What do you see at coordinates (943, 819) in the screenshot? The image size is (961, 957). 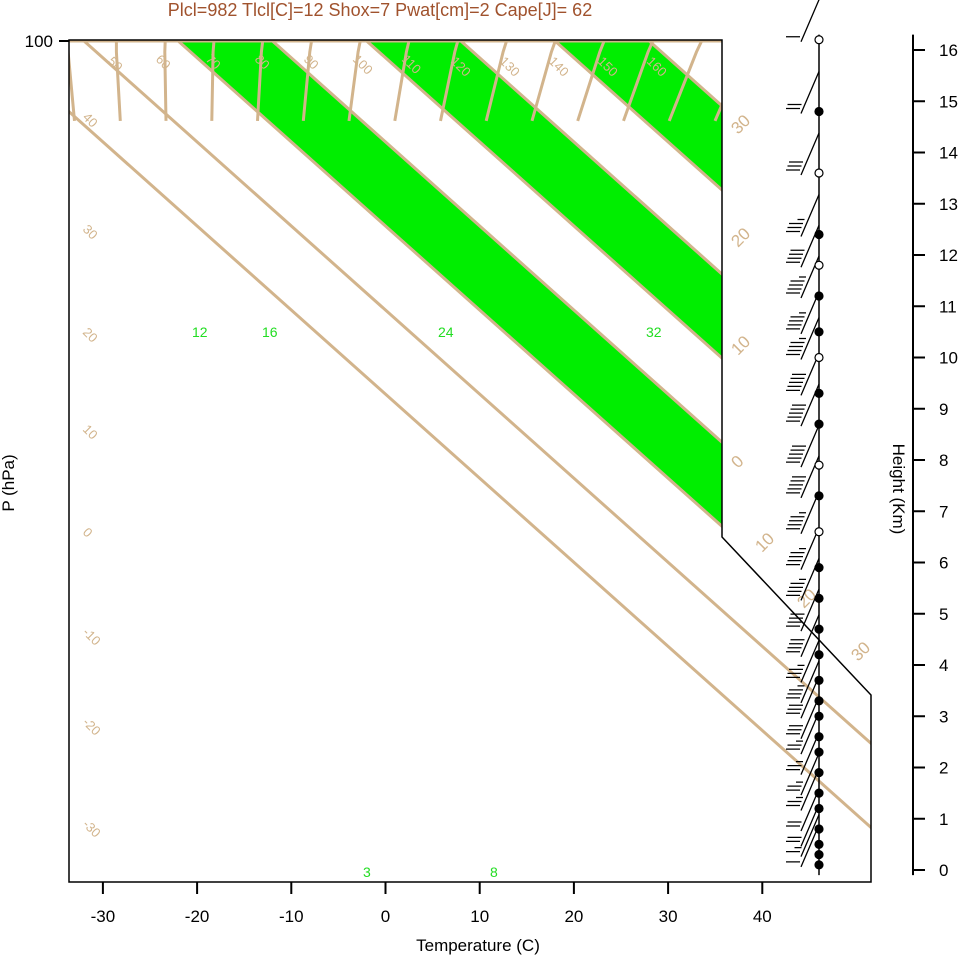 I see `height-tick-label: 1` at bounding box center [943, 819].